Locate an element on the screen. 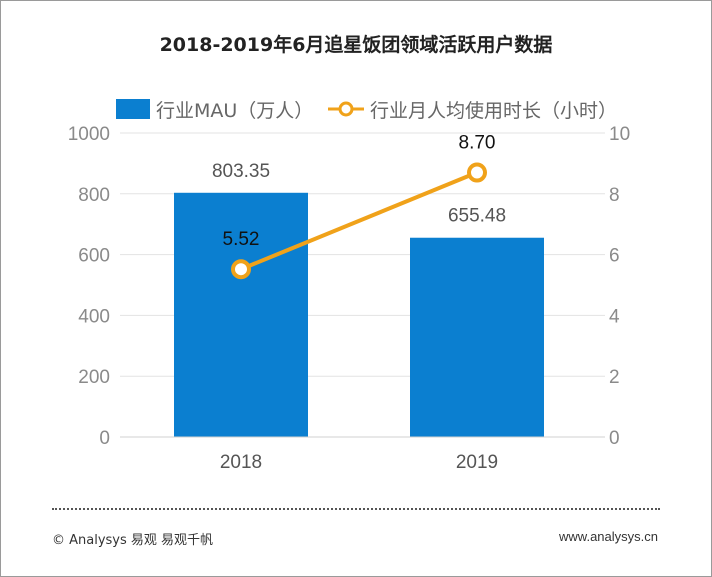 The image size is (712, 577). y-right-tick-label: 6 is located at coordinates (614, 256).